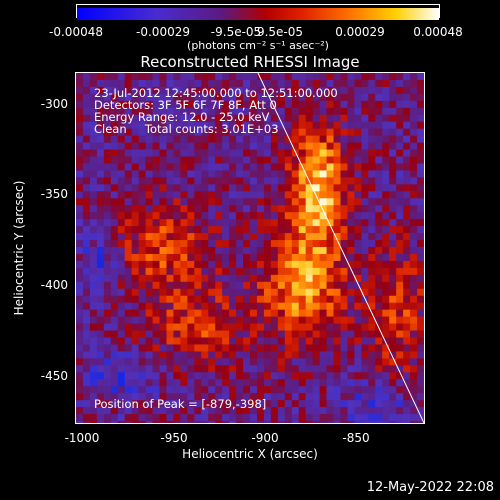 The height and width of the screenshot is (500, 500). I want to click on colorbar-units: (photons cm⁻² s⁻¹ asec⁻²), so click(258, 45).